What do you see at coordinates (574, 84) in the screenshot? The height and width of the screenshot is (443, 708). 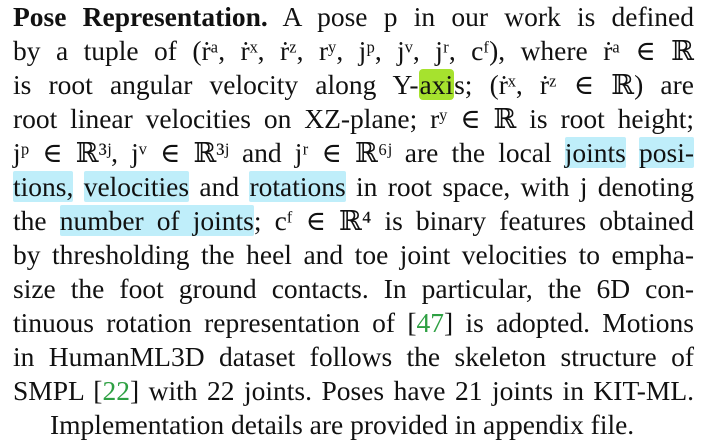 I see `line-3-text-after: s; (ṙˣ, ṙᶻ ∈ ℝ) are` at bounding box center [574, 84].